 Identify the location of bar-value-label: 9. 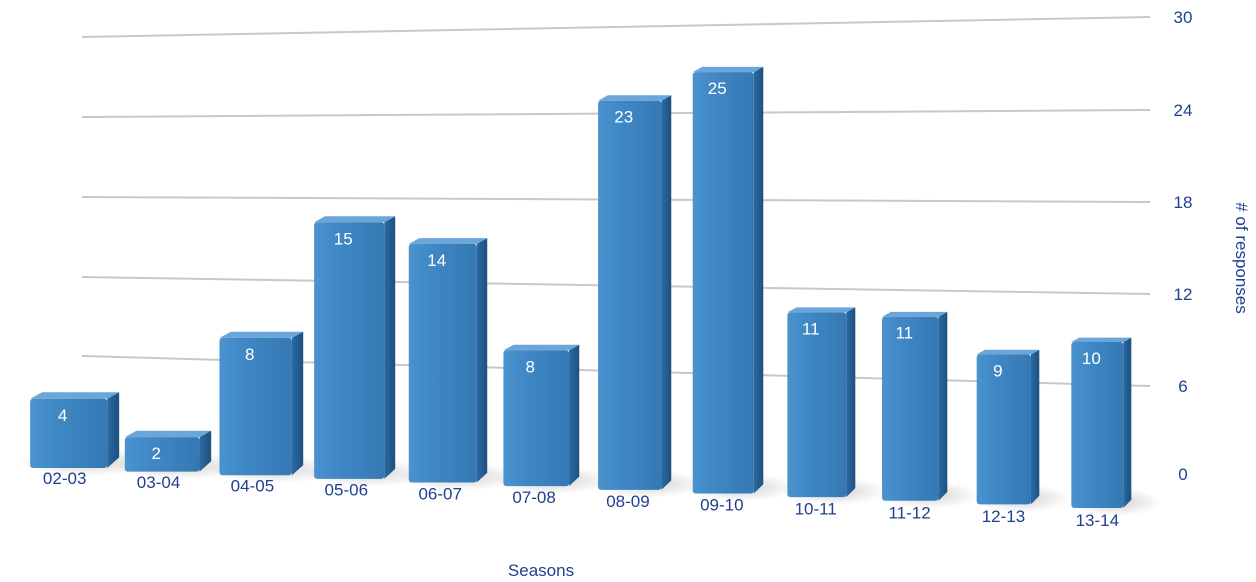
(997, 370).